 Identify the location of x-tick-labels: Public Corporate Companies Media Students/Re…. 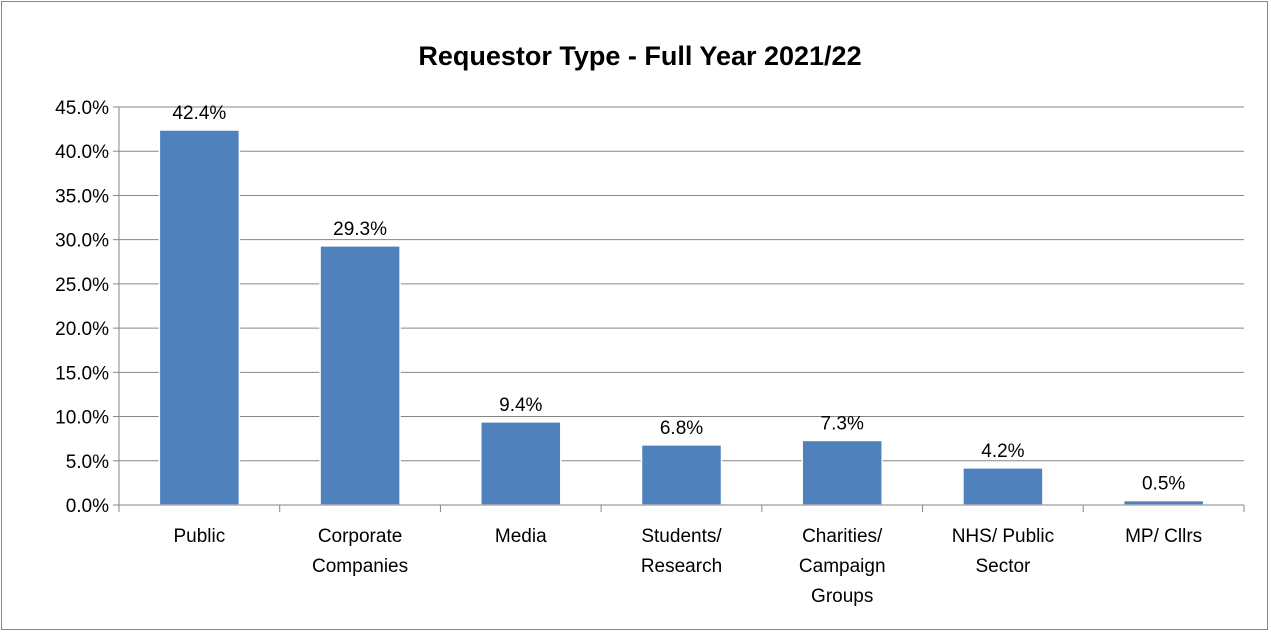
(687, 566).